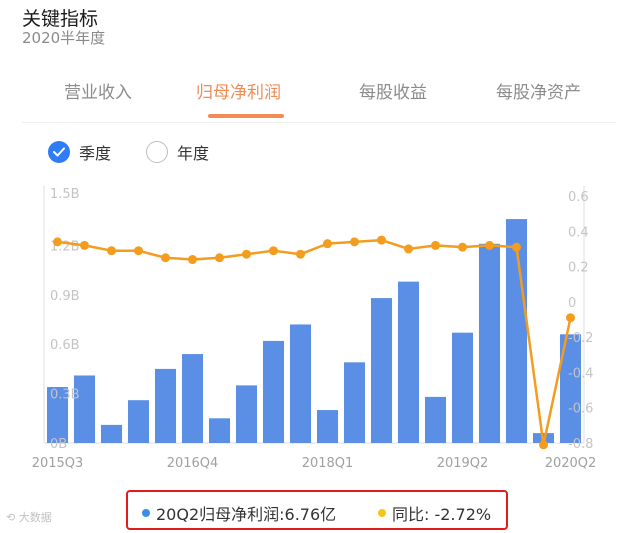 This screenshot has height=533, width=639. I want to click on x-tick-label: 2018Q1, so click(328, 463).